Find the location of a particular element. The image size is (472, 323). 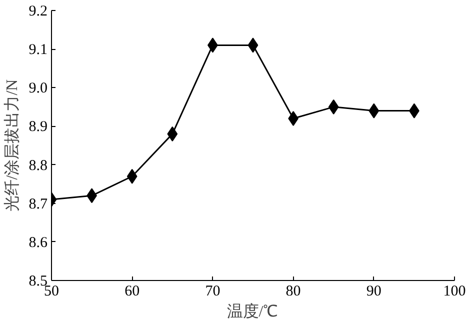

y-tick-label: 9.1 is located at coordinates (38, 50).